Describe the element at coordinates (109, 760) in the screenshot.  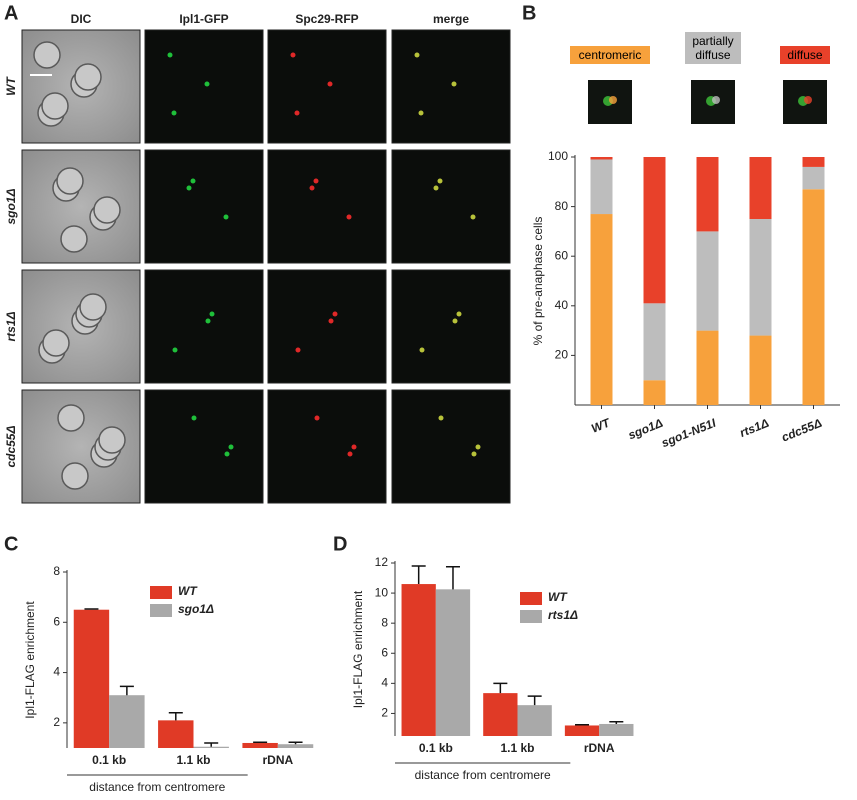
I see `x-tick-label: 0.1 kb` at that location.